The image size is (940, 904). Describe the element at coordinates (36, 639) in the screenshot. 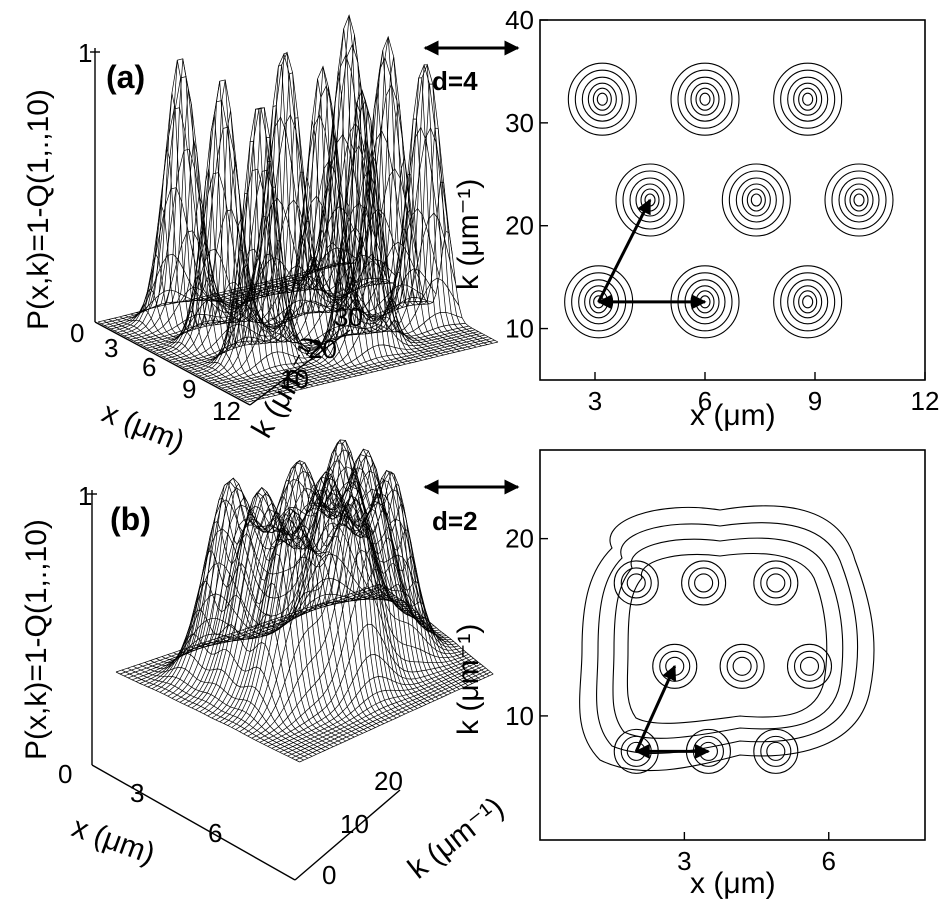

I see `surface-b-z-label: P(x,k)=1-Q(1,.,10)` at that location.